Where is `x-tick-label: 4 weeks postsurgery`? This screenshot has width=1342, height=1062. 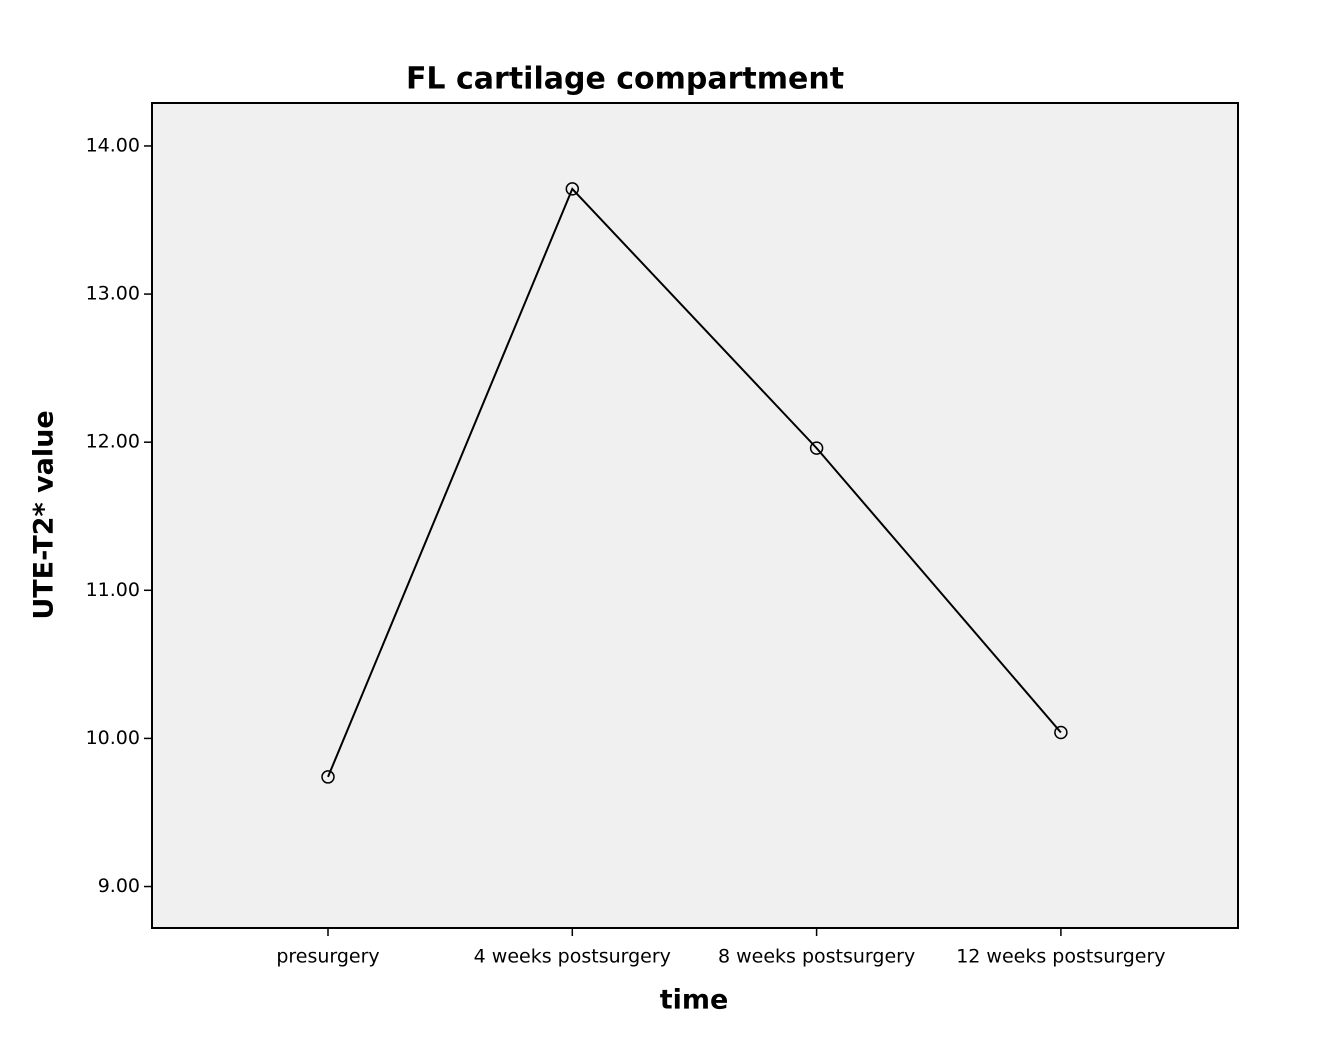
x-tick-label: 4 weeks postsurgery is located at coordinates (572, 957).